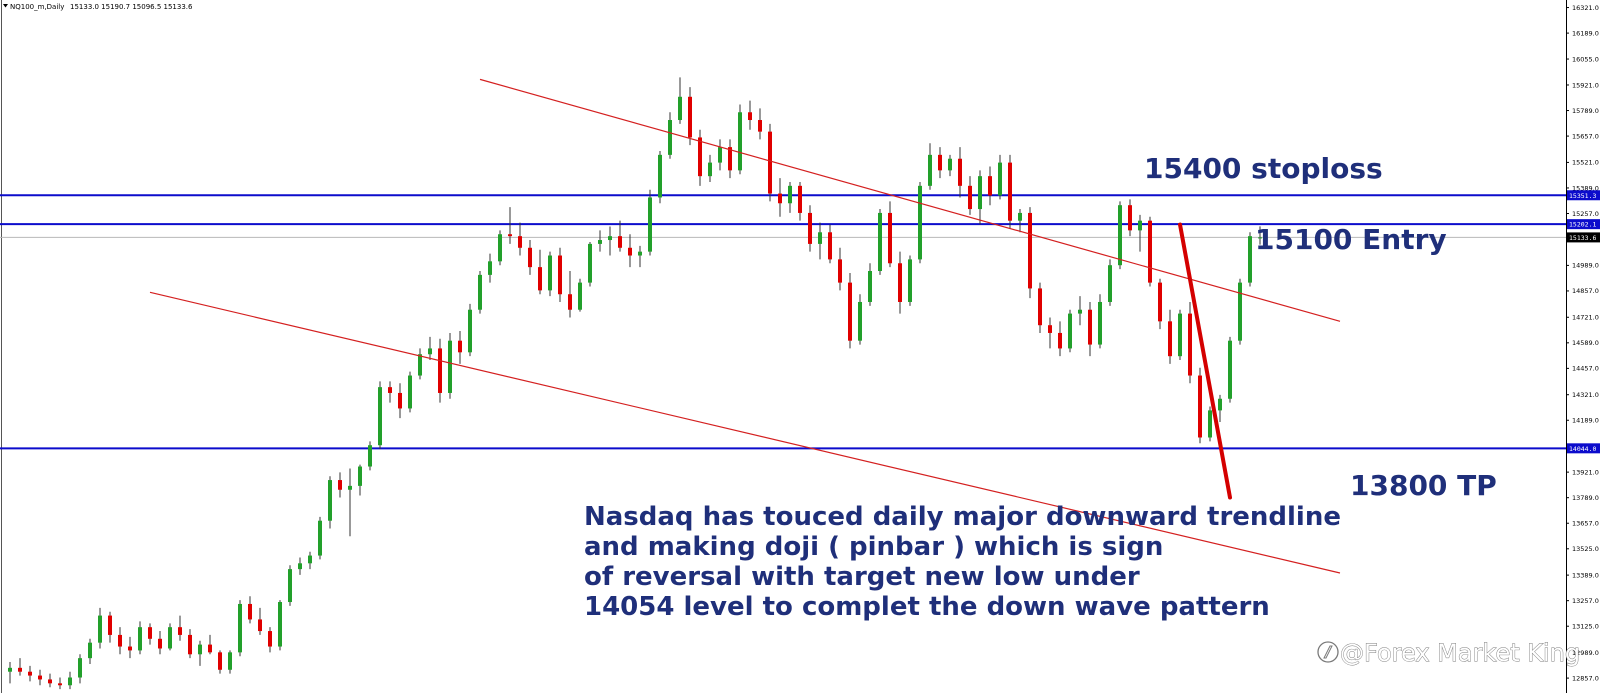 This screenshot has width=1600, height=693. What do you see at coordinates (1585, 8) in the screenshot?
I see `y-tick-label: 16321.0` at bounding box center [1585, 8].